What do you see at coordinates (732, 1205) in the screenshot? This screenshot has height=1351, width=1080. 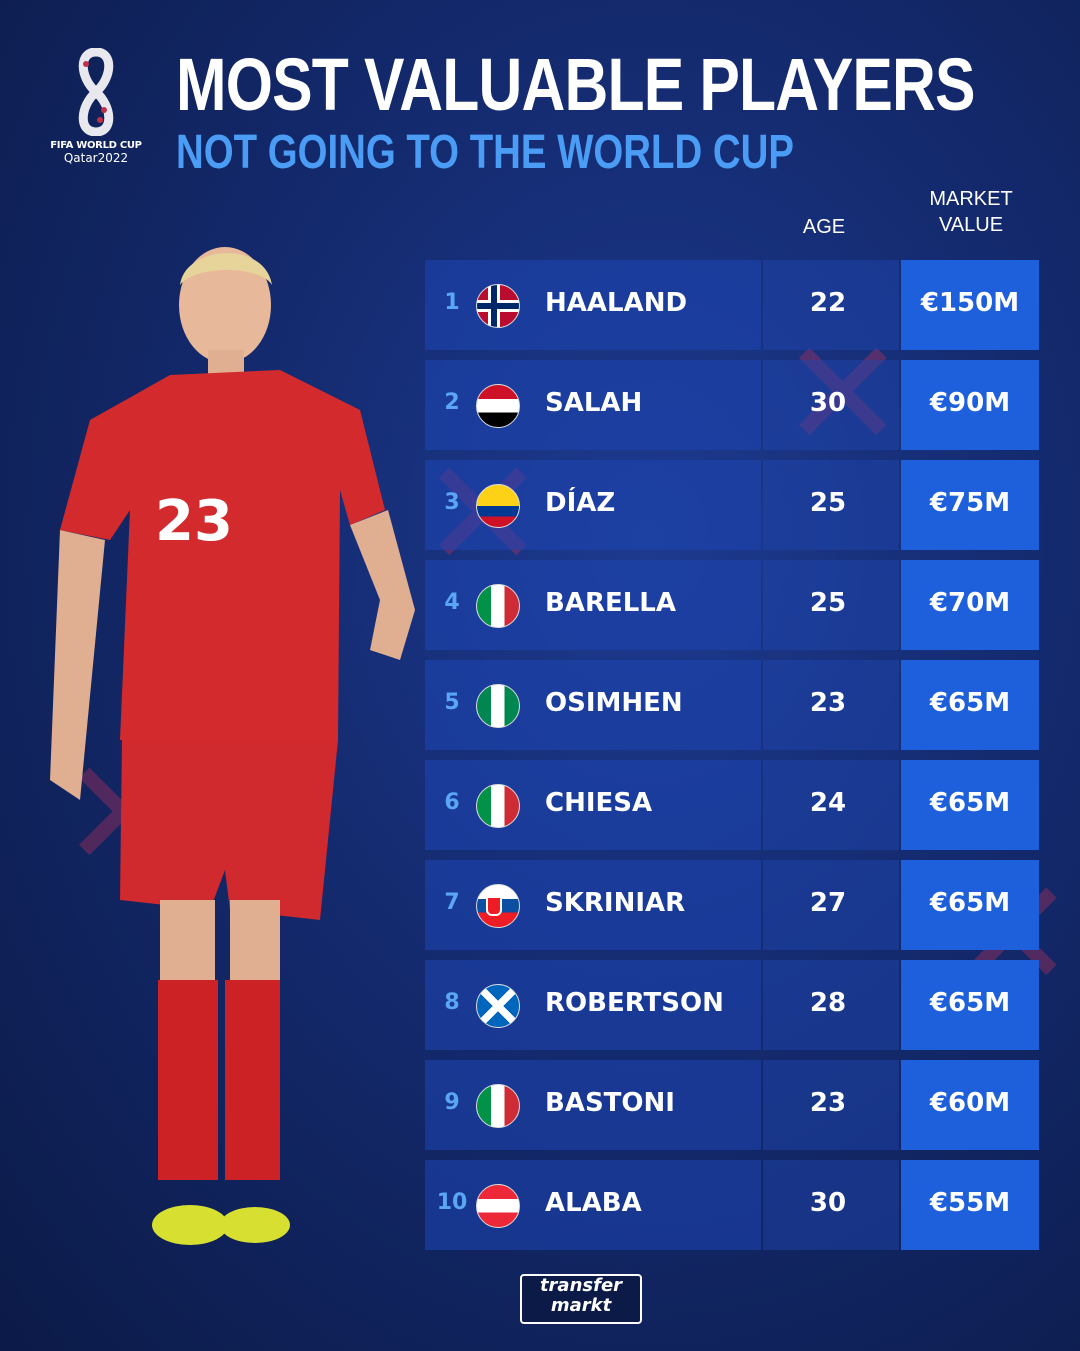 I see `table-row: 10 ALABA 30 €55M` at bounding box center [732, 1205].